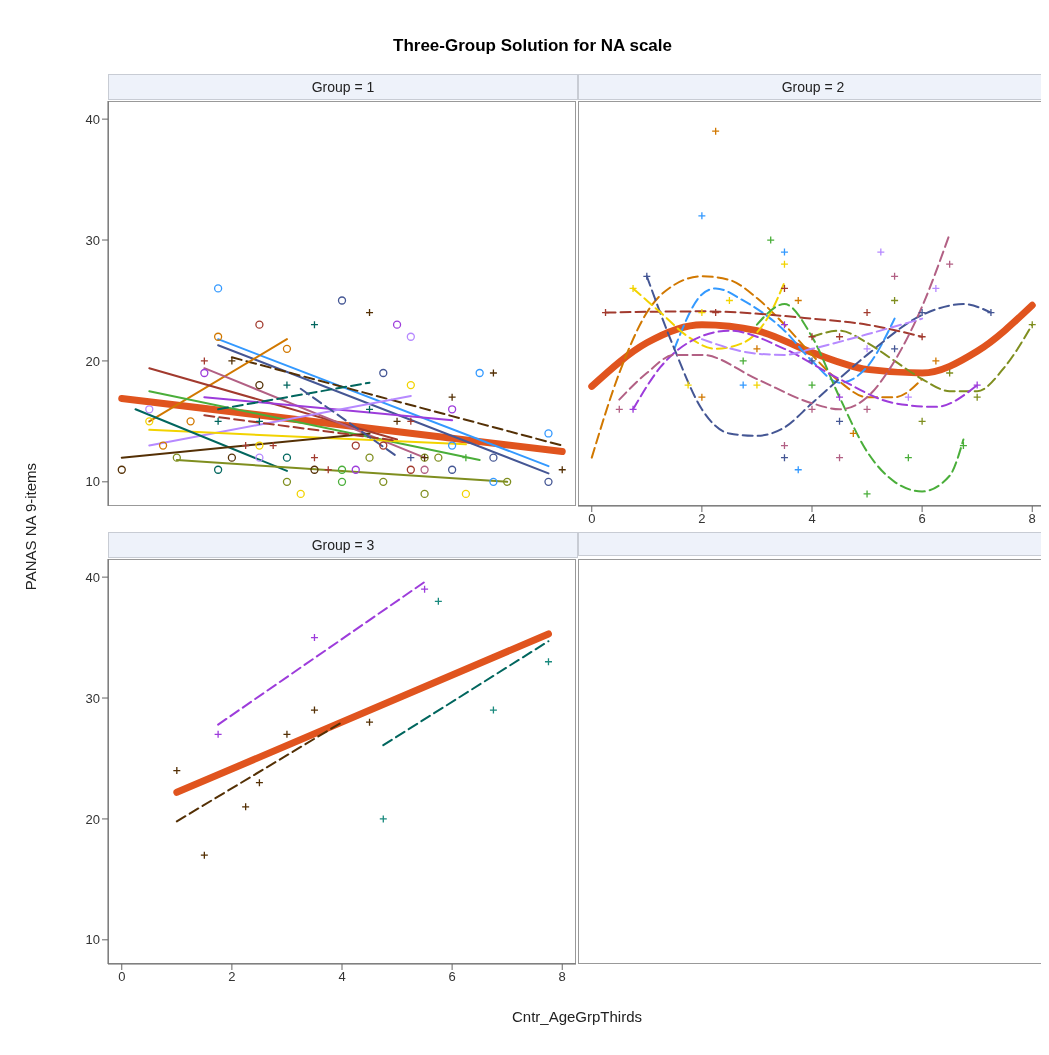 The width and height of the screenshot is (1049, 1055). I want to click on x-axis-title: Cntr_AgeGrpThirds, so click(577, 1016).